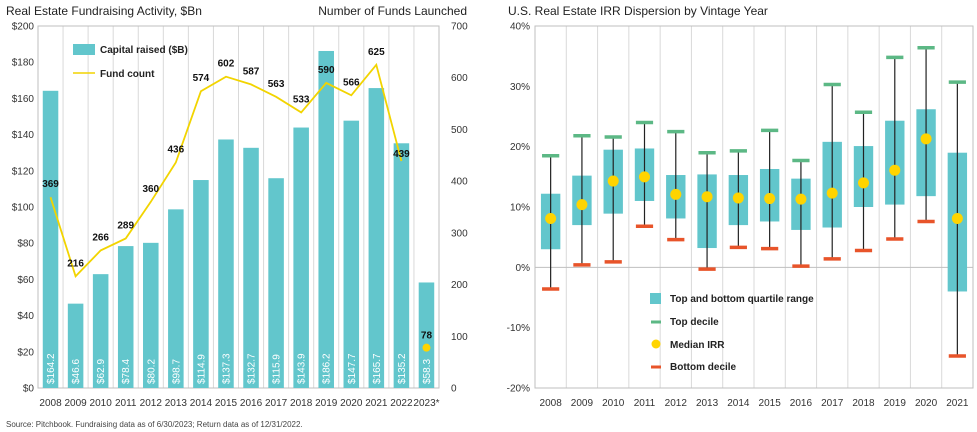  I want to click on capital-bar-label: $98.7, so click(176, 371).